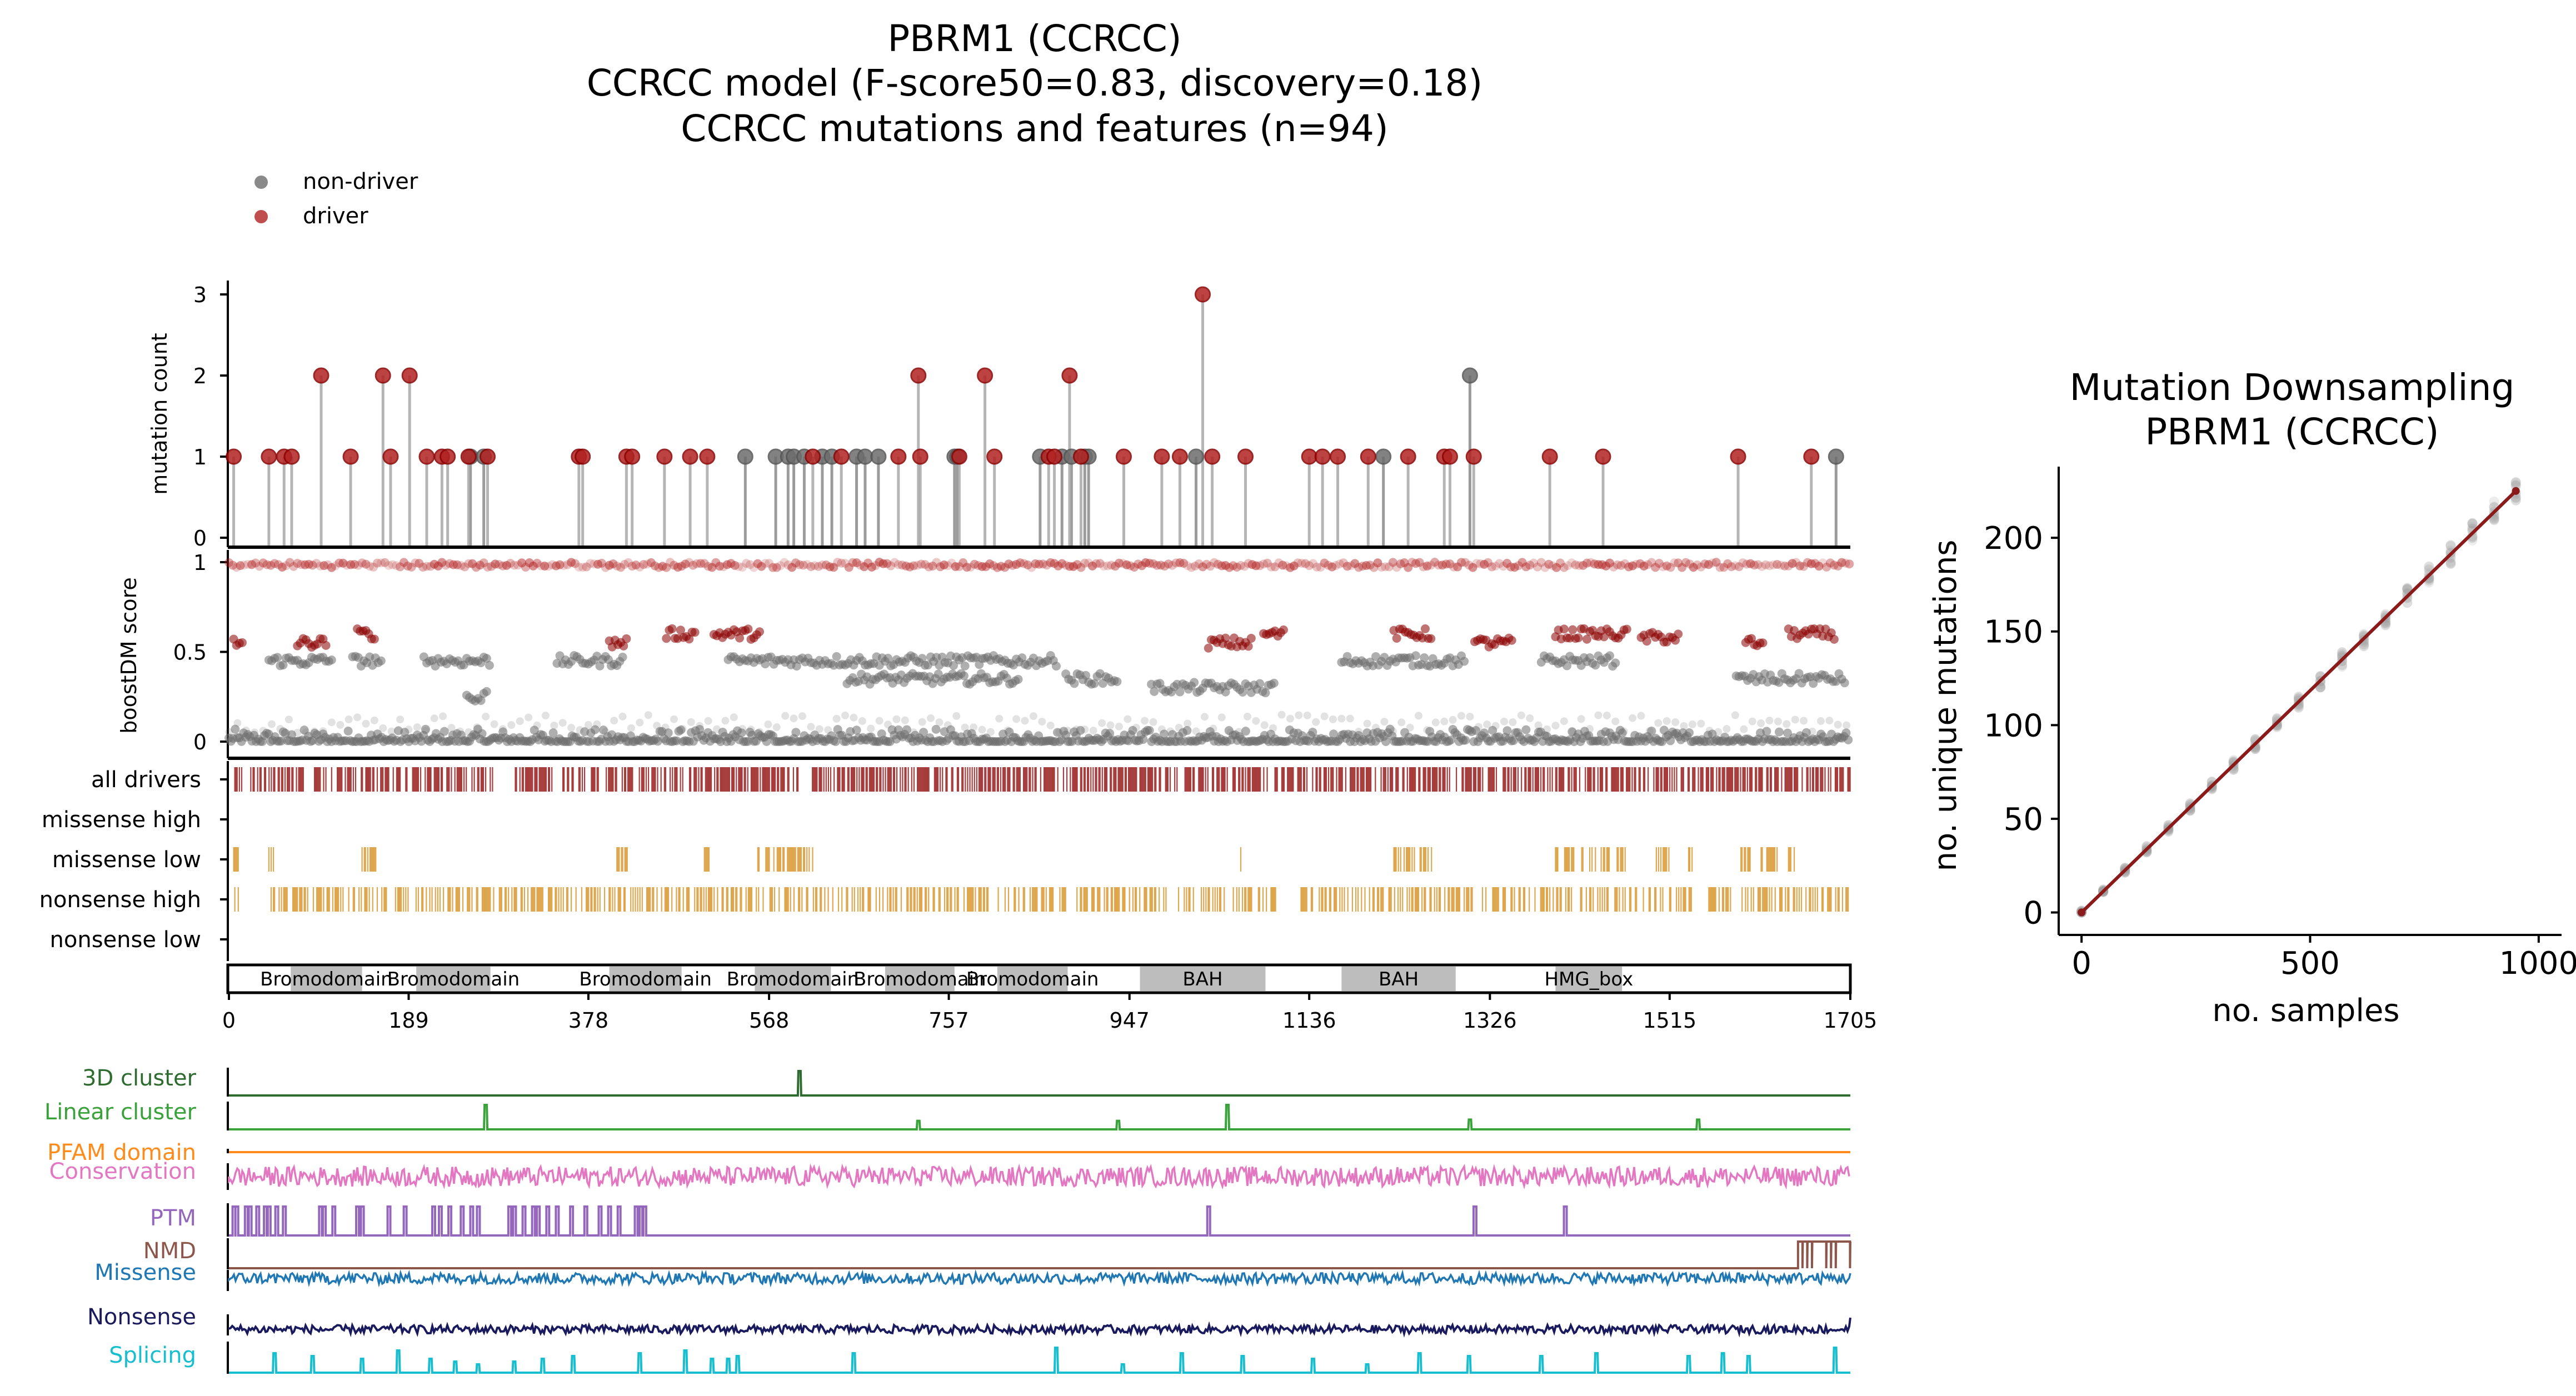  What do you see at coordinates (261, 182) in the screenshot?
I see `legend-marker-non-driver` at bounding box center [261, 182].